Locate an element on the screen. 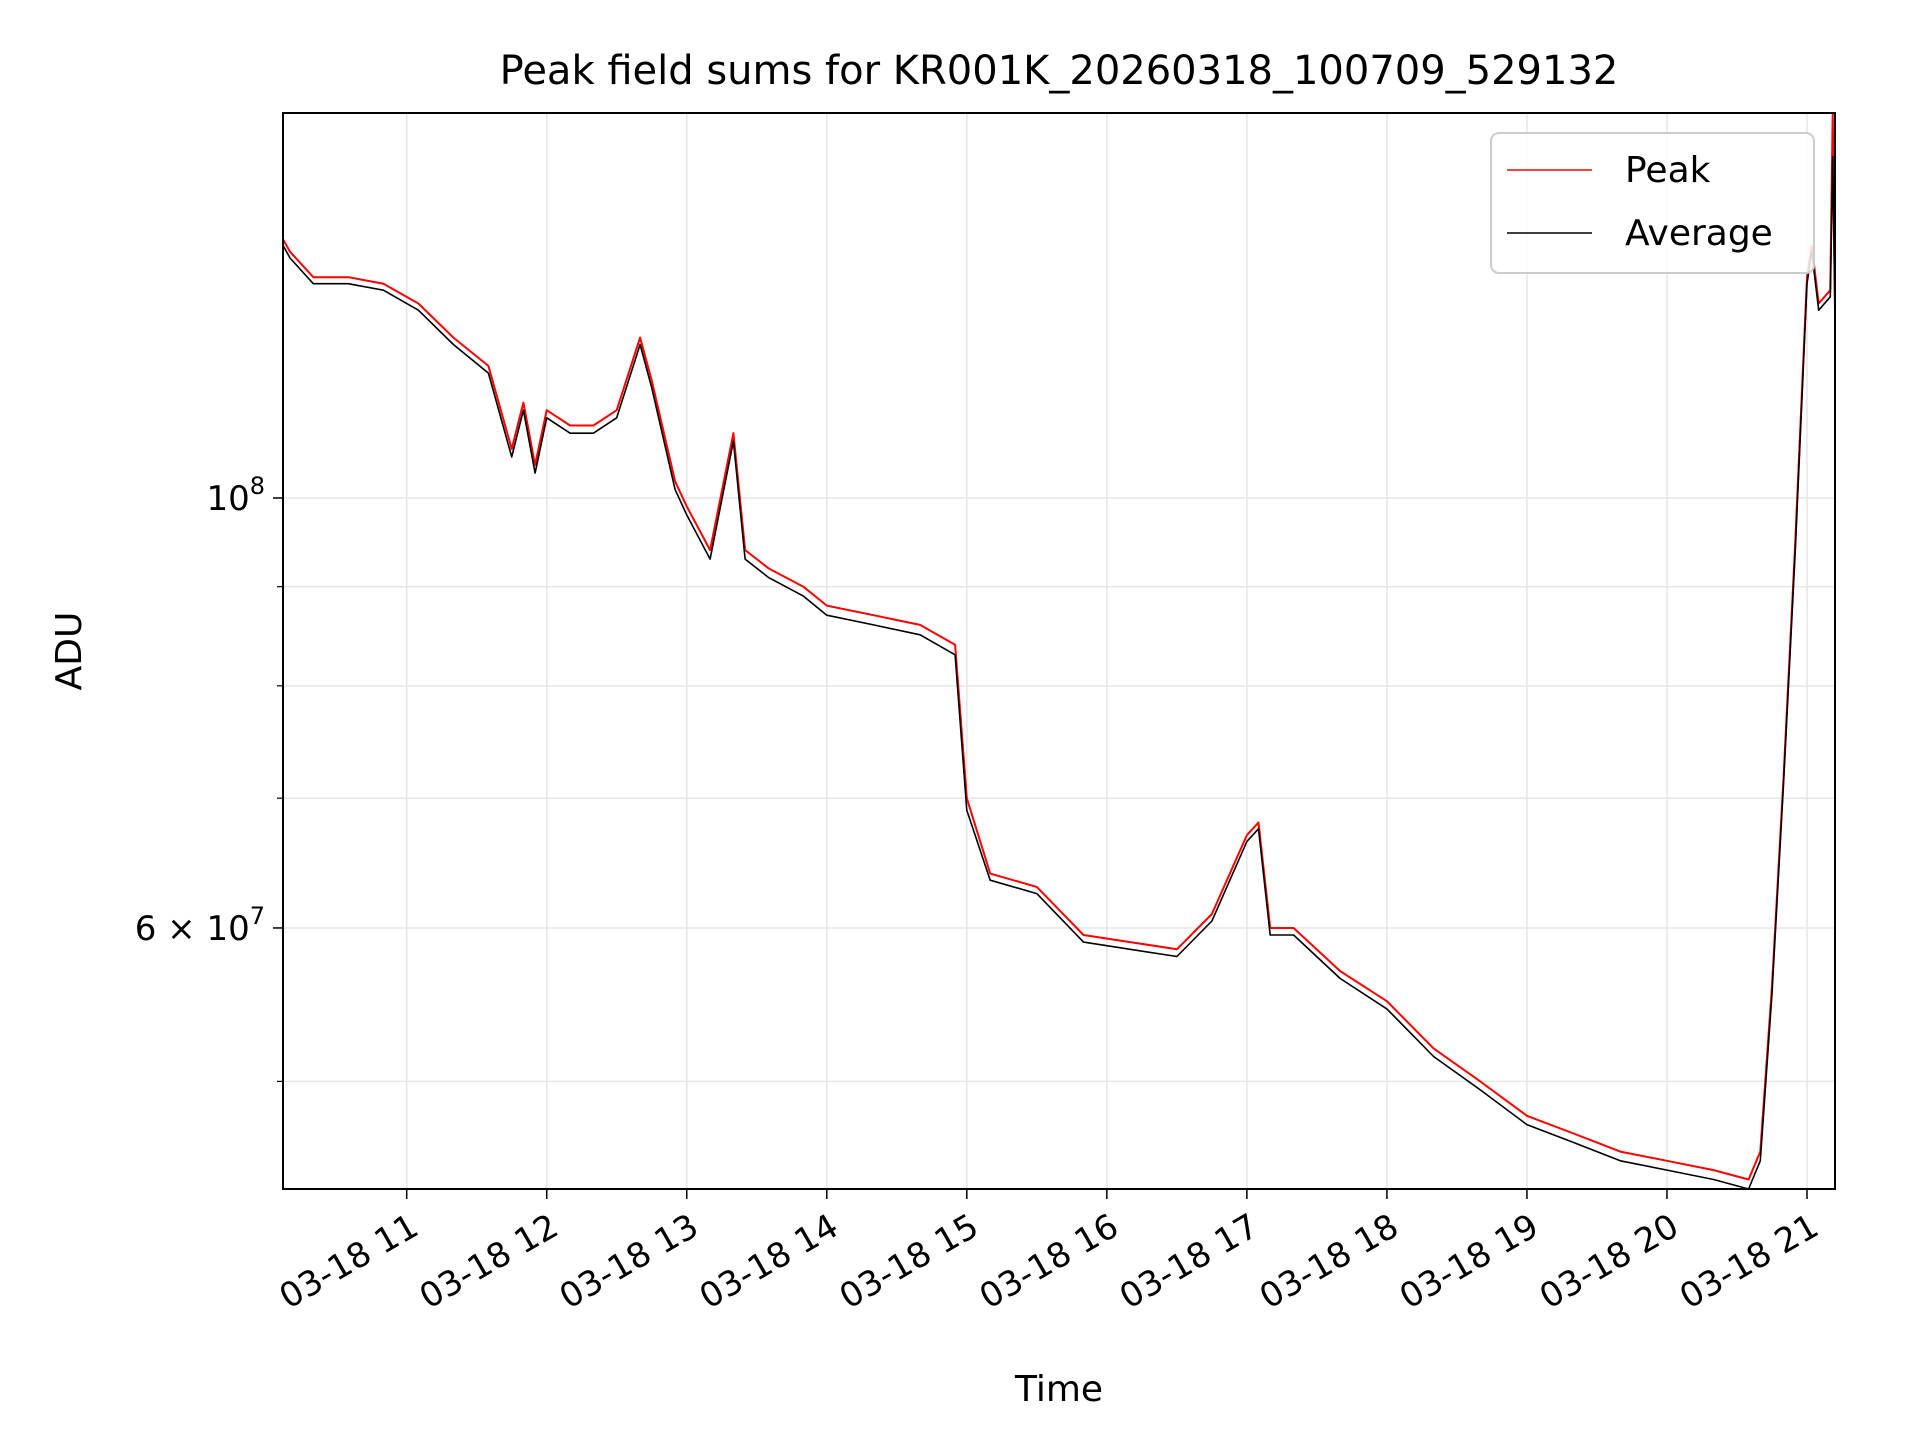  legend: Peak Average is located at coordinates (1652, 203).